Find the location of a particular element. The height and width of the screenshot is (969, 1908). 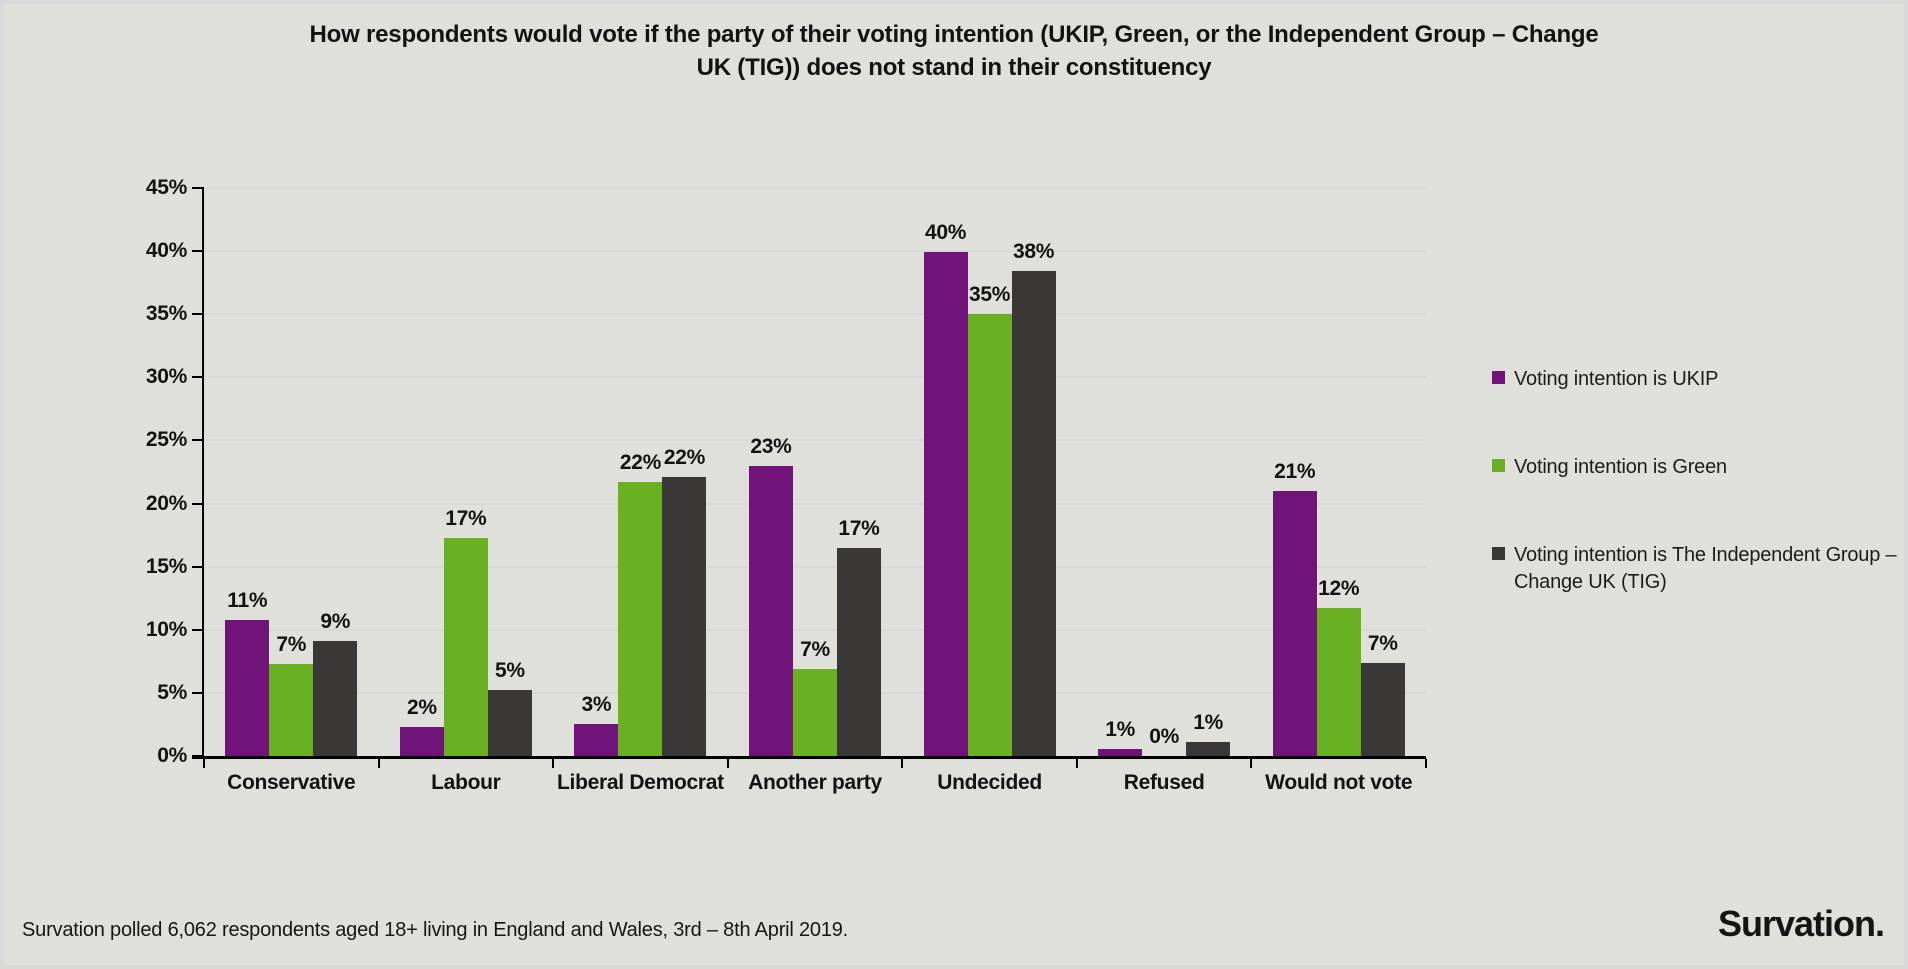

bar-value-label: 0% is located at coordinates (1164, 736).